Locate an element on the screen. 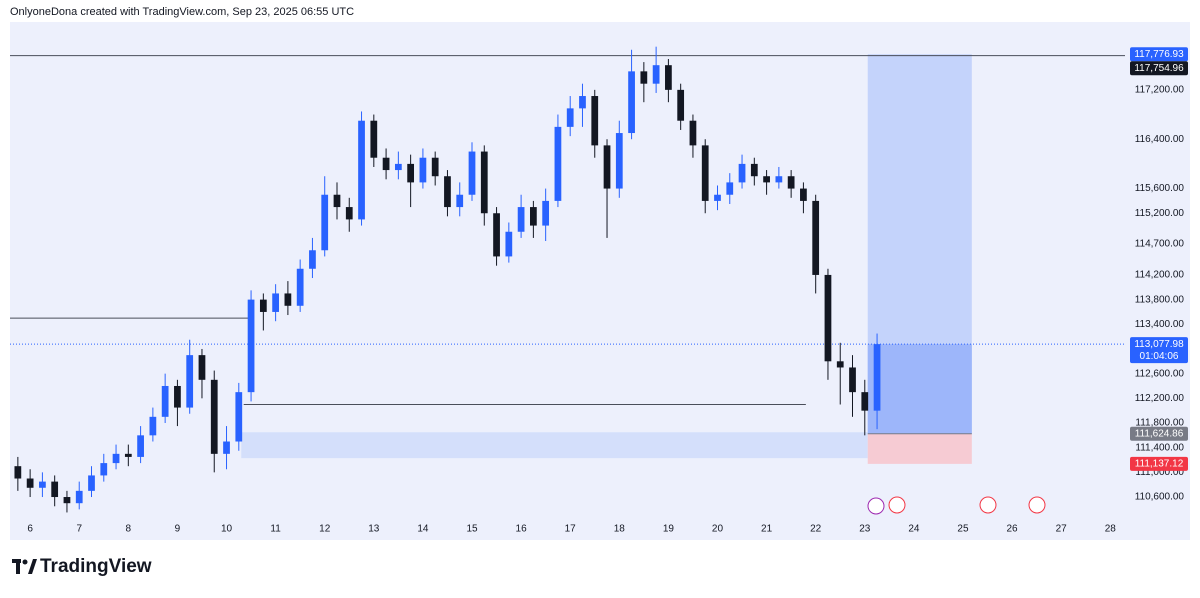 The image size is (1200, 598). x-tick-label: 16 is located at coordinates (522, 529).